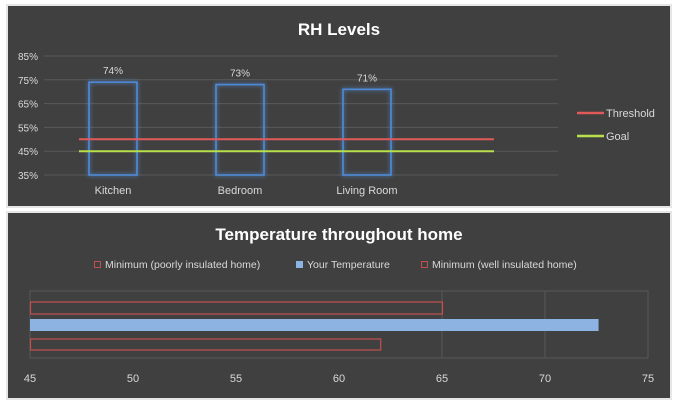 Image resolution: width=689 pixels, height=410 pixels. What do you see at coordinates (28, 152) in the screenshot?
I see `rh-ytick-label: 45%` at bounding box center [28, 152].